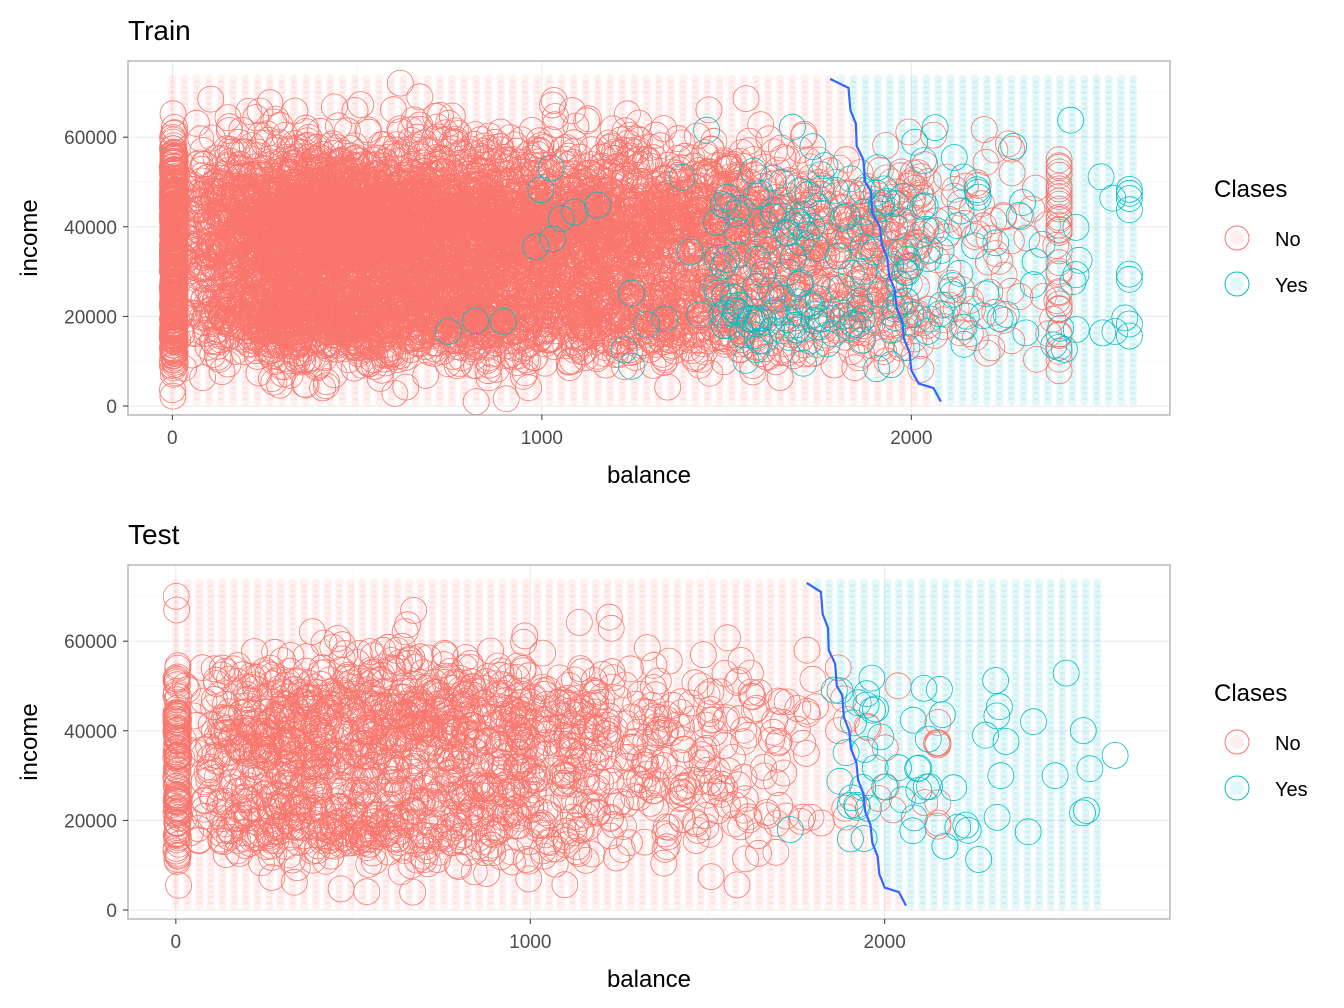  Describe the element at coordinates (159, 30) in the screenshot. I see `chart-title: Train` at that location.